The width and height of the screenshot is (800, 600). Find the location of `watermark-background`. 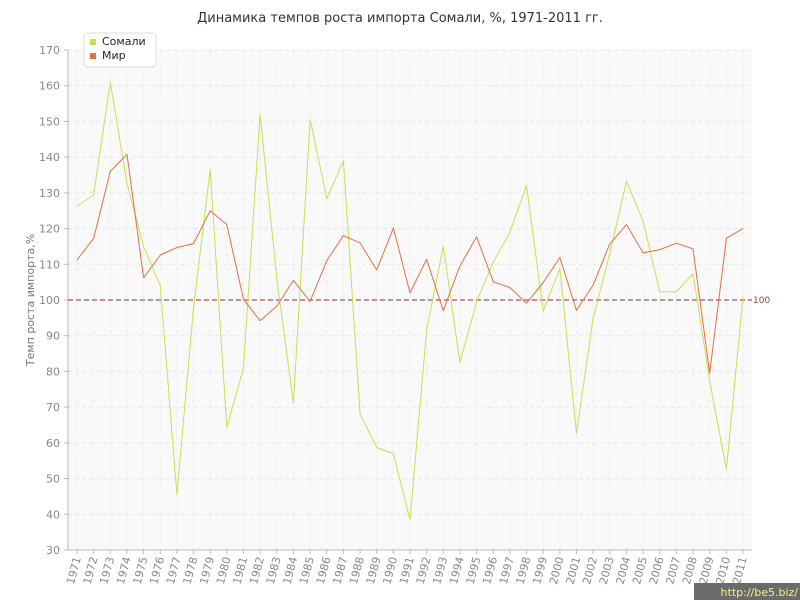

watermark-background is located at coordinates (747, 591).